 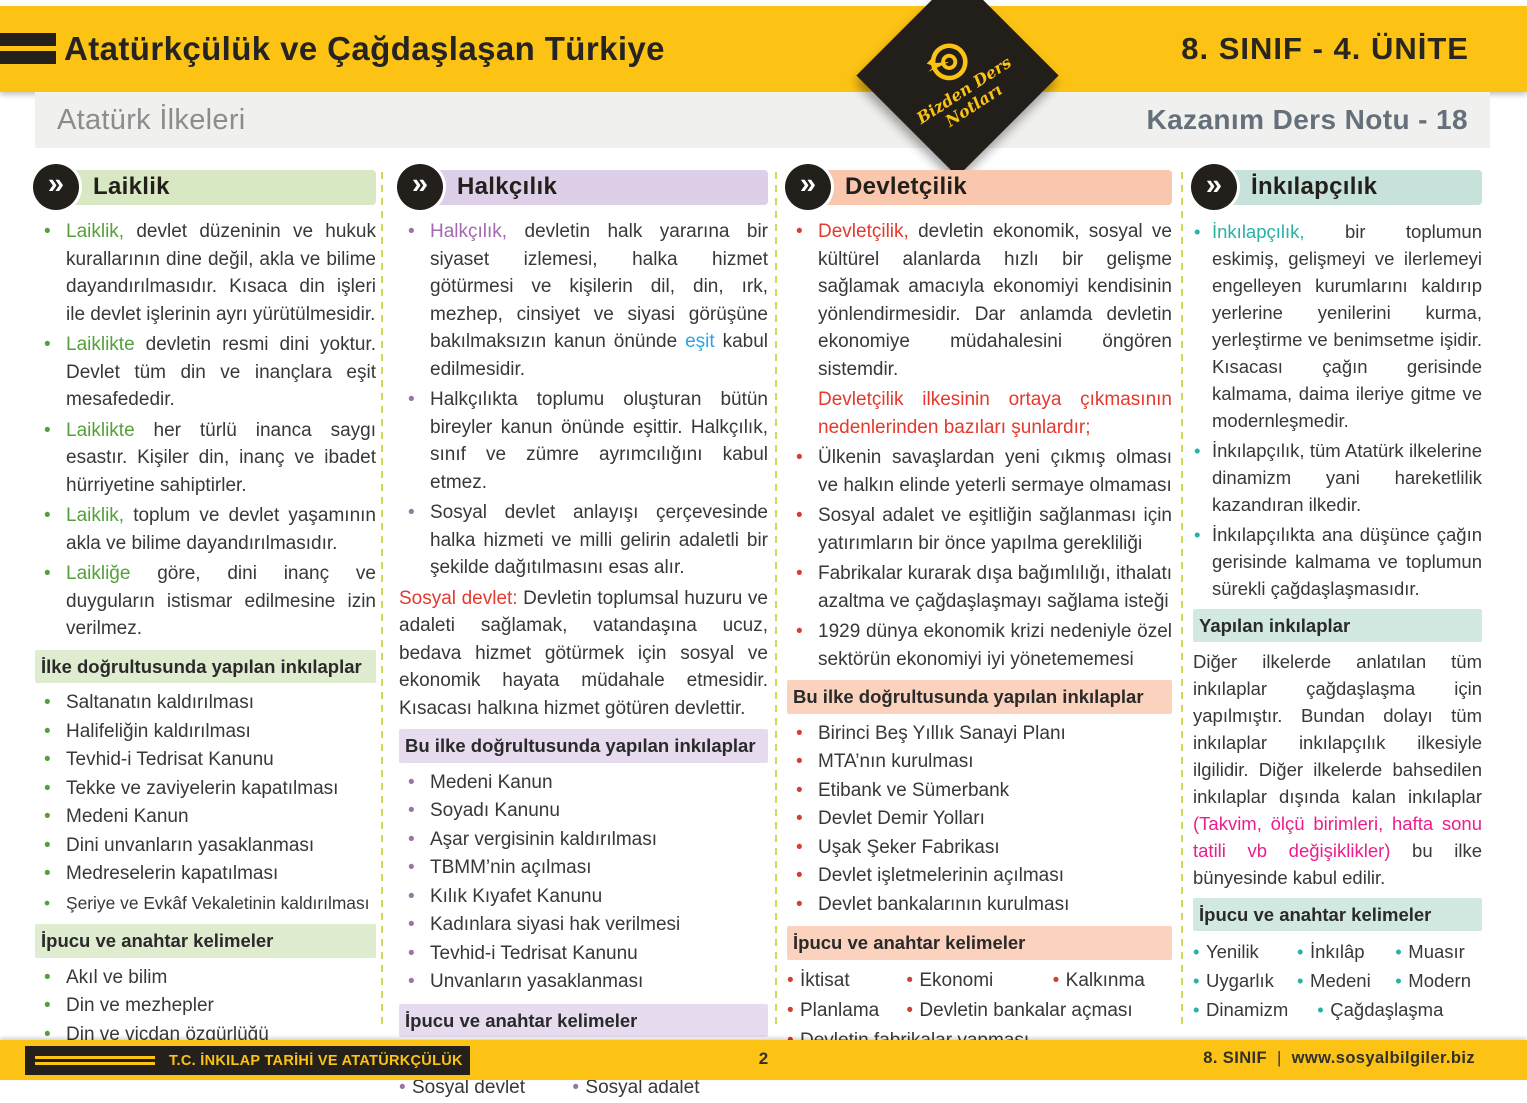 What do you see at coordinates (98, 573) in the screenshot?
I see `lead-term: Laikliğe` at bounding box center [98, 573].